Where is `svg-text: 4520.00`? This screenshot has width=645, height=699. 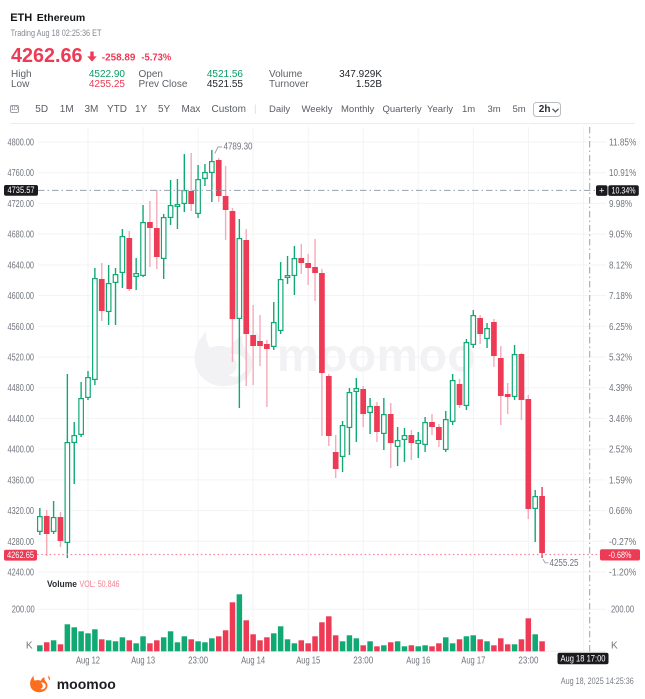 svg-text: 4520.00 is located at coordinates (21, 358).